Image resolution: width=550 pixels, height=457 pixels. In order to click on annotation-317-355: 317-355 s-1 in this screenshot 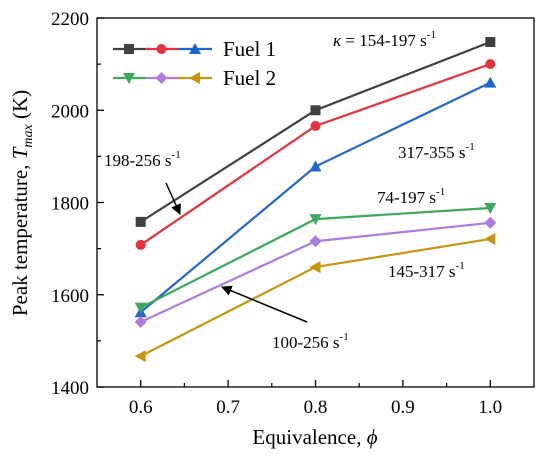, I will do `click(436, 151)`.